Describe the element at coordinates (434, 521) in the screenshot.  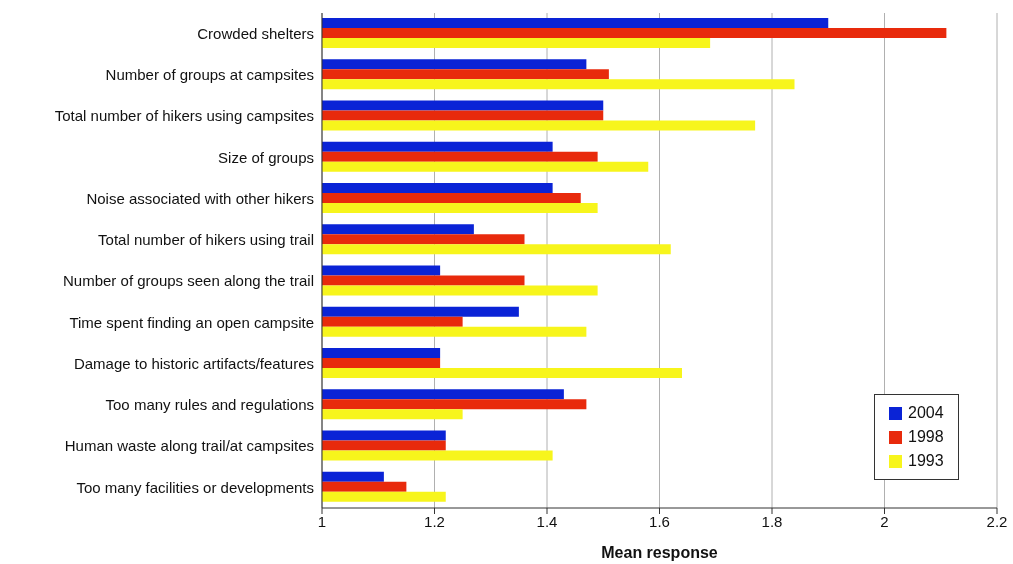
I see `x-tick-label: 1.2` at that location.